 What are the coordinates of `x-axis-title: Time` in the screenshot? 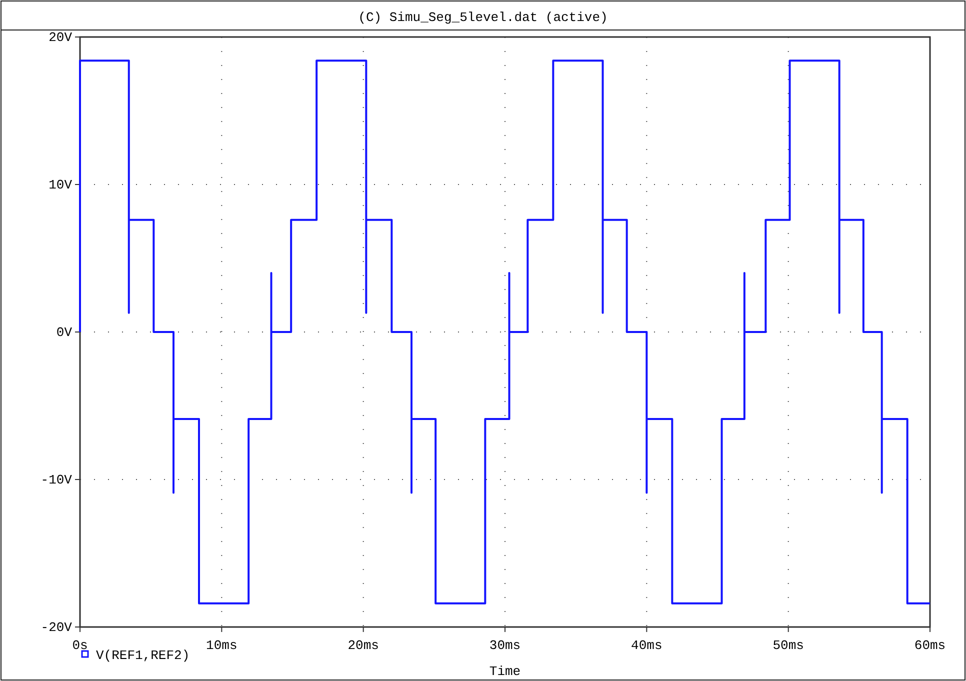 It's located at (505, 671).